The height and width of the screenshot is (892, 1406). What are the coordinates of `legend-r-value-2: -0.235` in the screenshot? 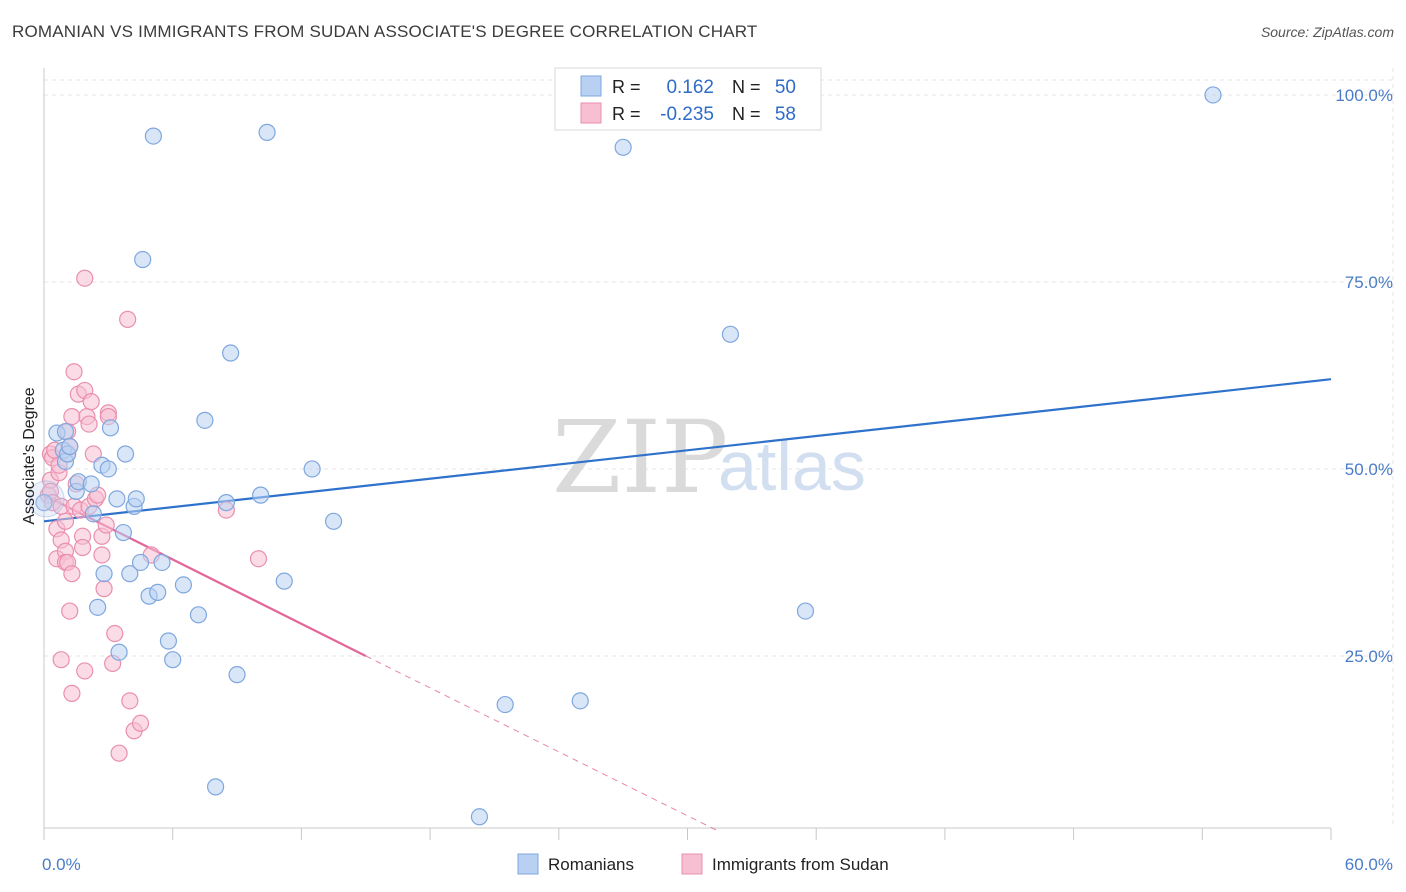 It's located at (687, 114).